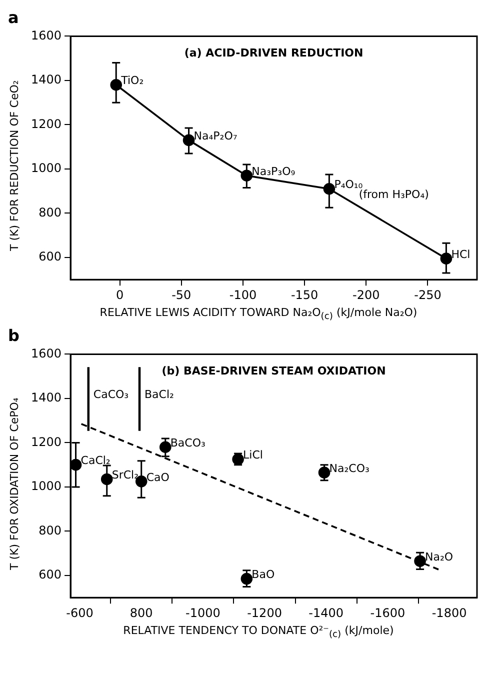  What do you see at coordinates (95, 461) in the screenshot?
I see `annotation: CaCl₂` at bounding box center [95, 461].